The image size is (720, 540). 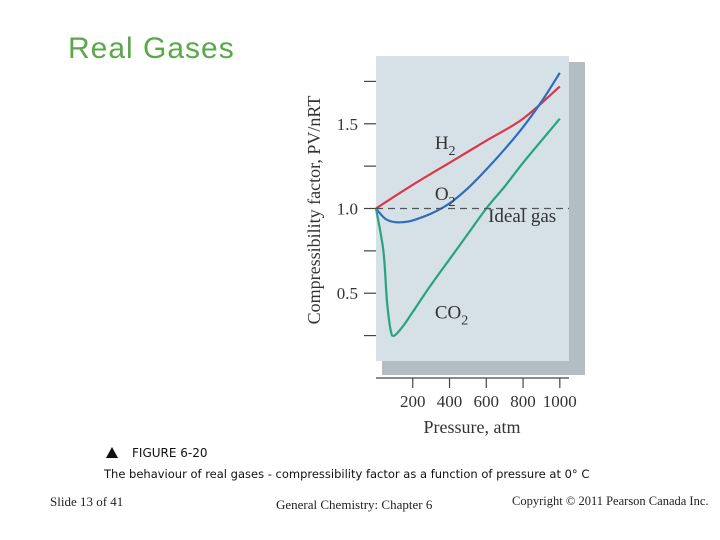 I want to click on x-tick-label: 400, so click(x=450, y=401).